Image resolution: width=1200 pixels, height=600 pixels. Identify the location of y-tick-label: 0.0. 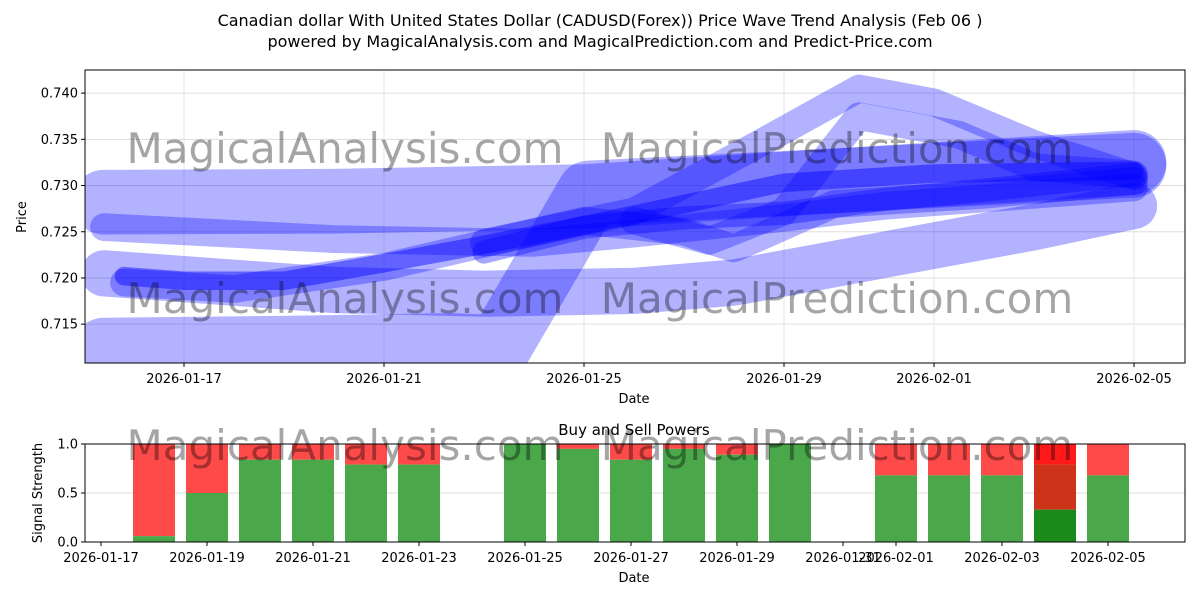
(67, 543).